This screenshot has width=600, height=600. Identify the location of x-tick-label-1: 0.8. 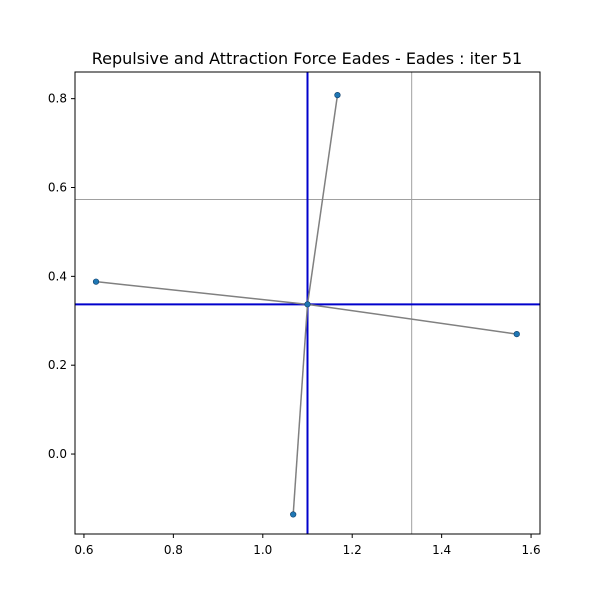
(173, 550).